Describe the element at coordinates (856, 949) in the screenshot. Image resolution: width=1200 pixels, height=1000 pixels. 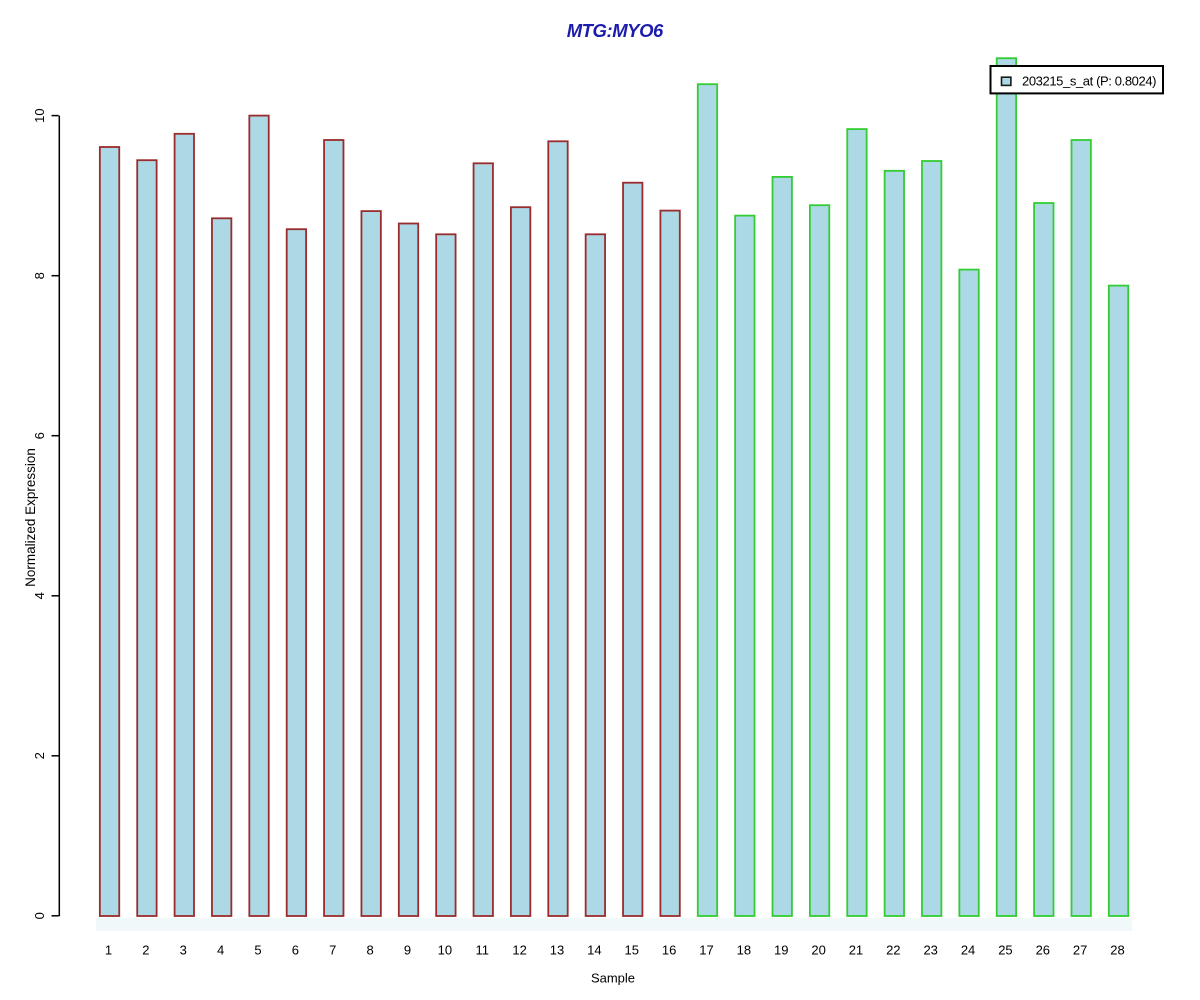
I see `svg-text: 21` at that location.